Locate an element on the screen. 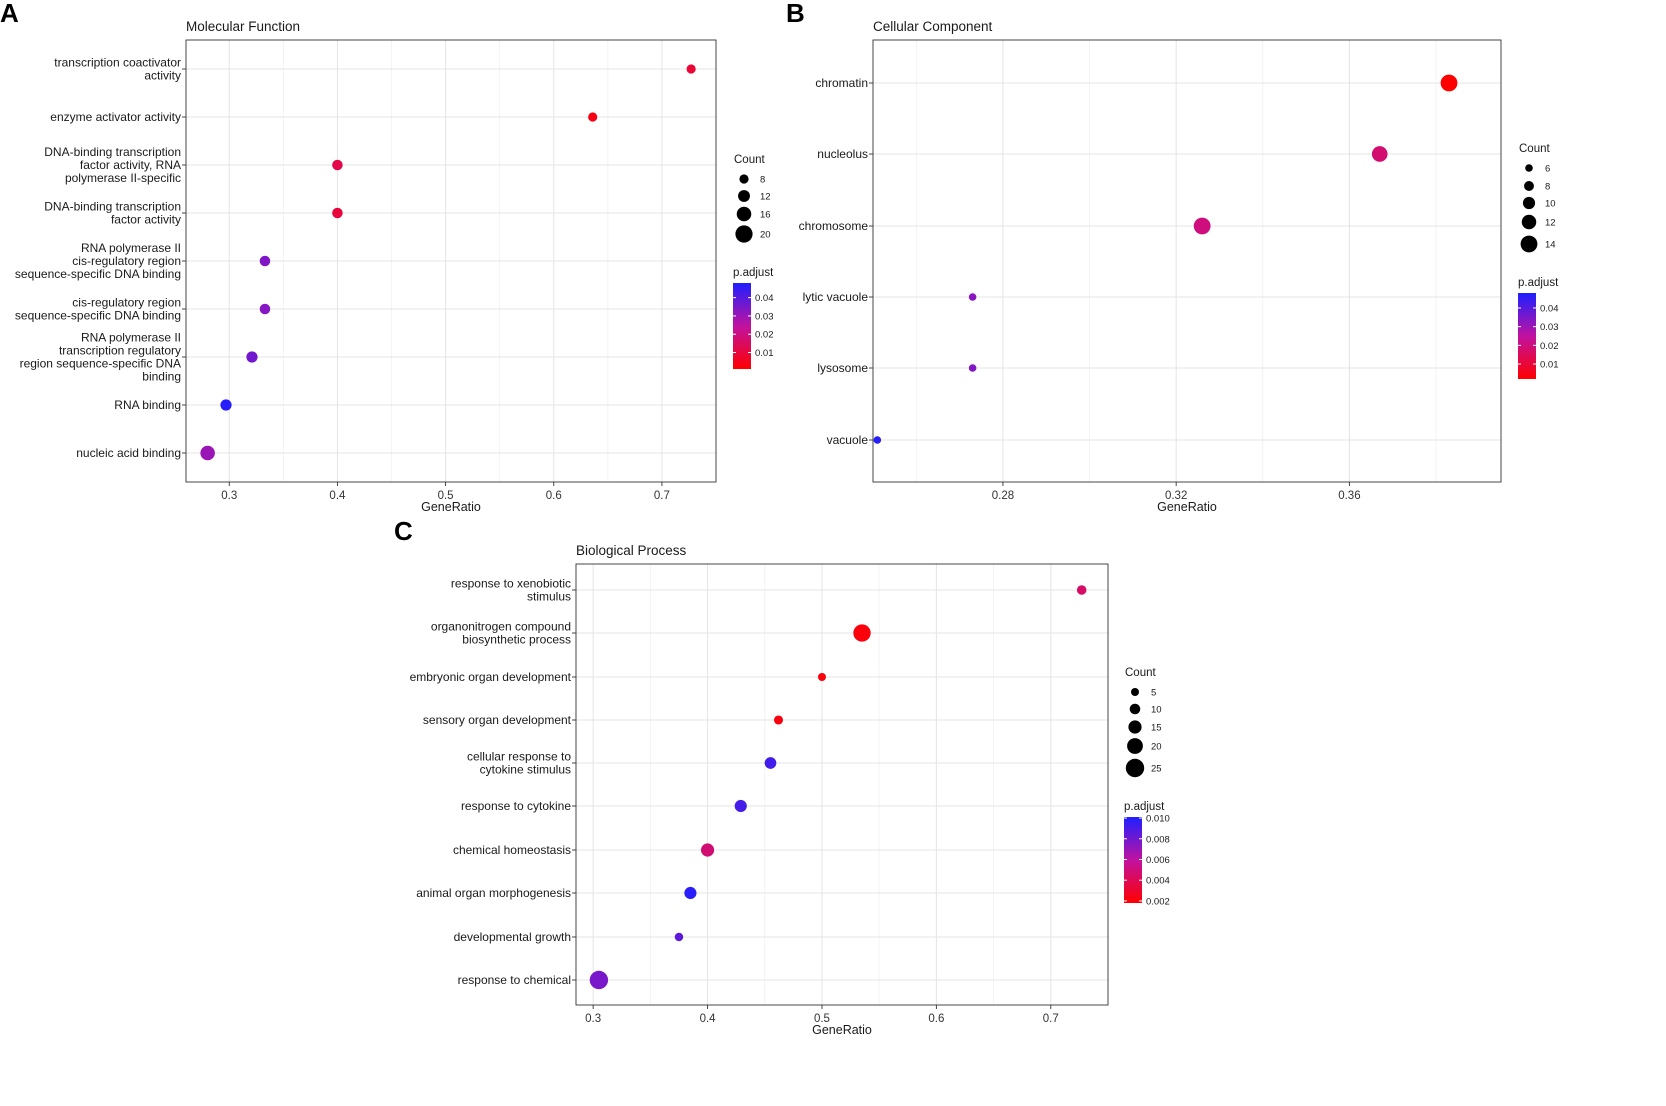 The height and width of the screenshot is (1106, 1666). count-legend-title: Count is located at coordinates (1534, 149).